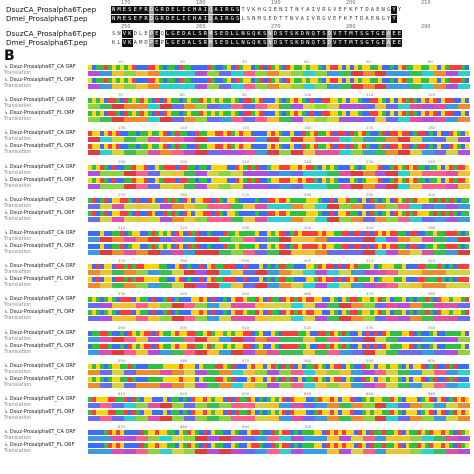 This screenshot has height=474, width=474. I want to click on orf-arrow-icon: ↳, so click(7, 365).